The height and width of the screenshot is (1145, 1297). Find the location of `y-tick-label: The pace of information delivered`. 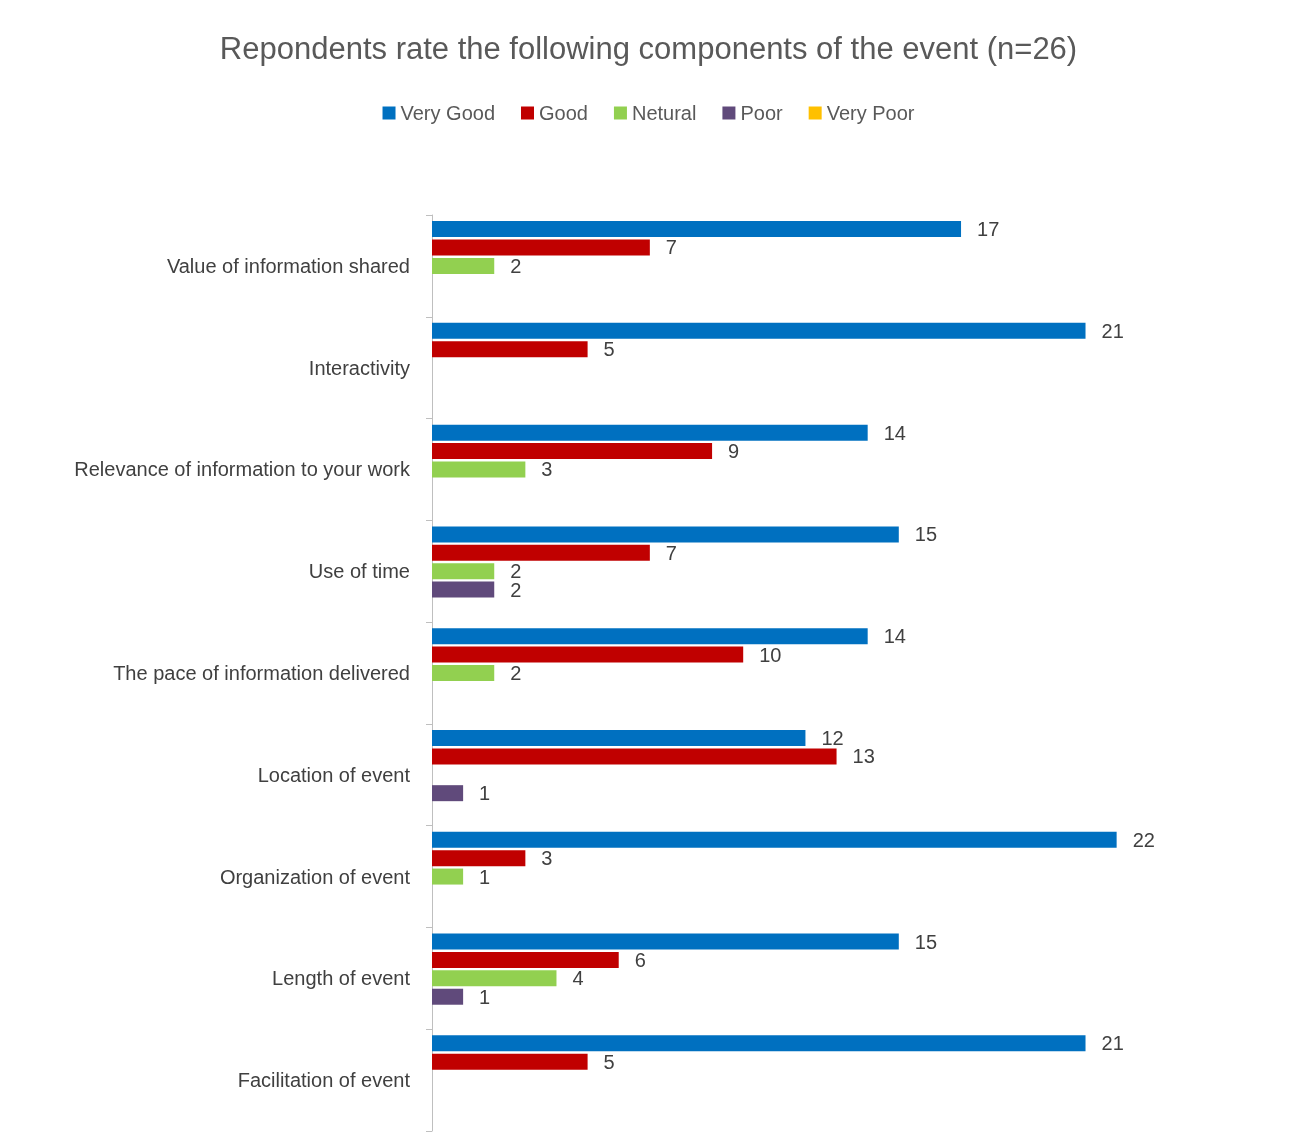

y-tick-label: The pace of information delivered is located at coordinates (261, 673).